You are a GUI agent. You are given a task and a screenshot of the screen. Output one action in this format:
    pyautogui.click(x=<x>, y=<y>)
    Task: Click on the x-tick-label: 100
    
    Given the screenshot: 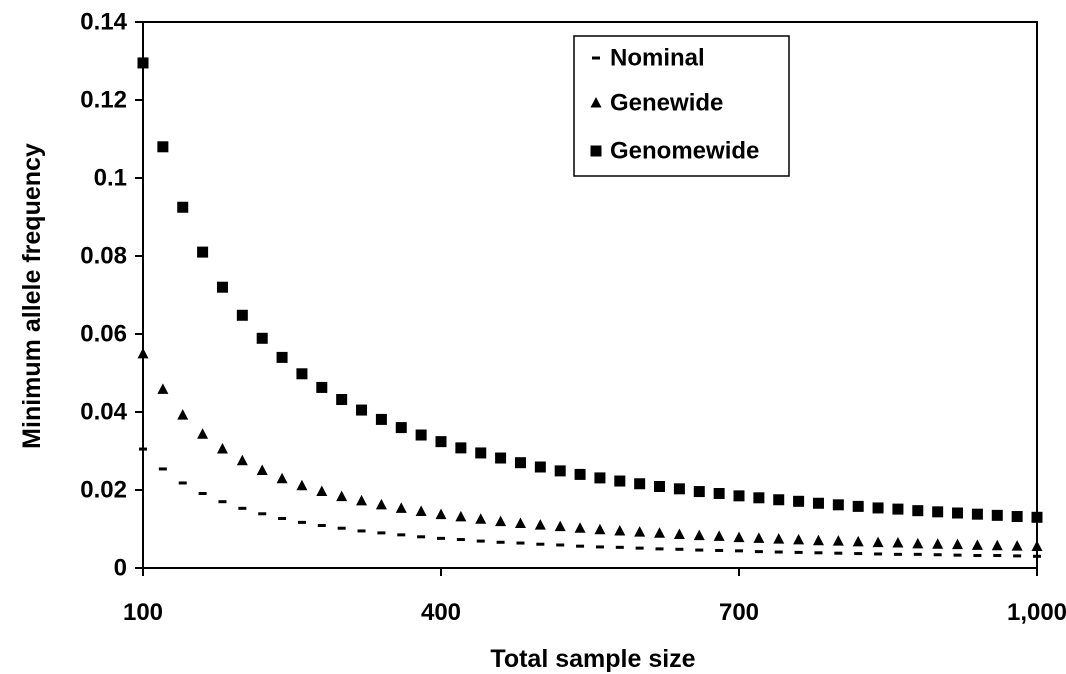 What is the action you would take?
    pyautogui.click(x=143, y=612)
    